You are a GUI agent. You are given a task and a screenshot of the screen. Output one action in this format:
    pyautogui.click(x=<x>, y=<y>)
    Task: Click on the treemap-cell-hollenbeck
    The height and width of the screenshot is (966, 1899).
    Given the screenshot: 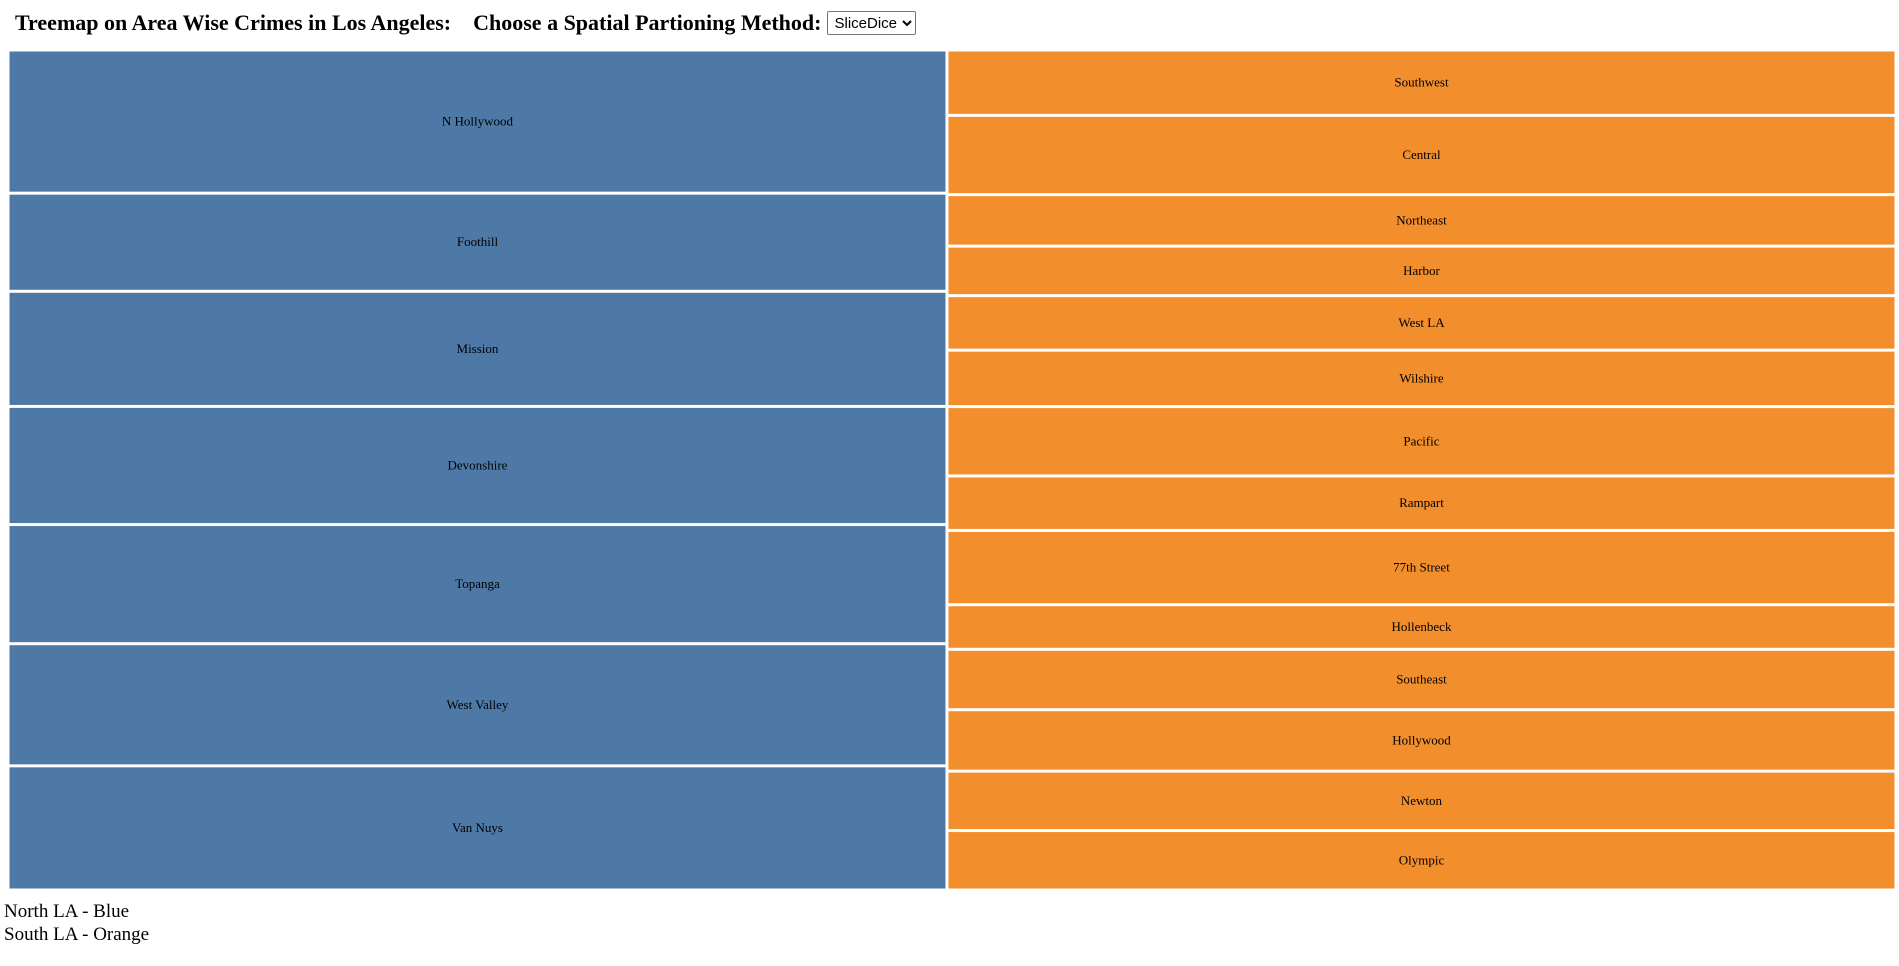 What is the action you would take?
    pyautogui.click(x=1421, y=627)
    